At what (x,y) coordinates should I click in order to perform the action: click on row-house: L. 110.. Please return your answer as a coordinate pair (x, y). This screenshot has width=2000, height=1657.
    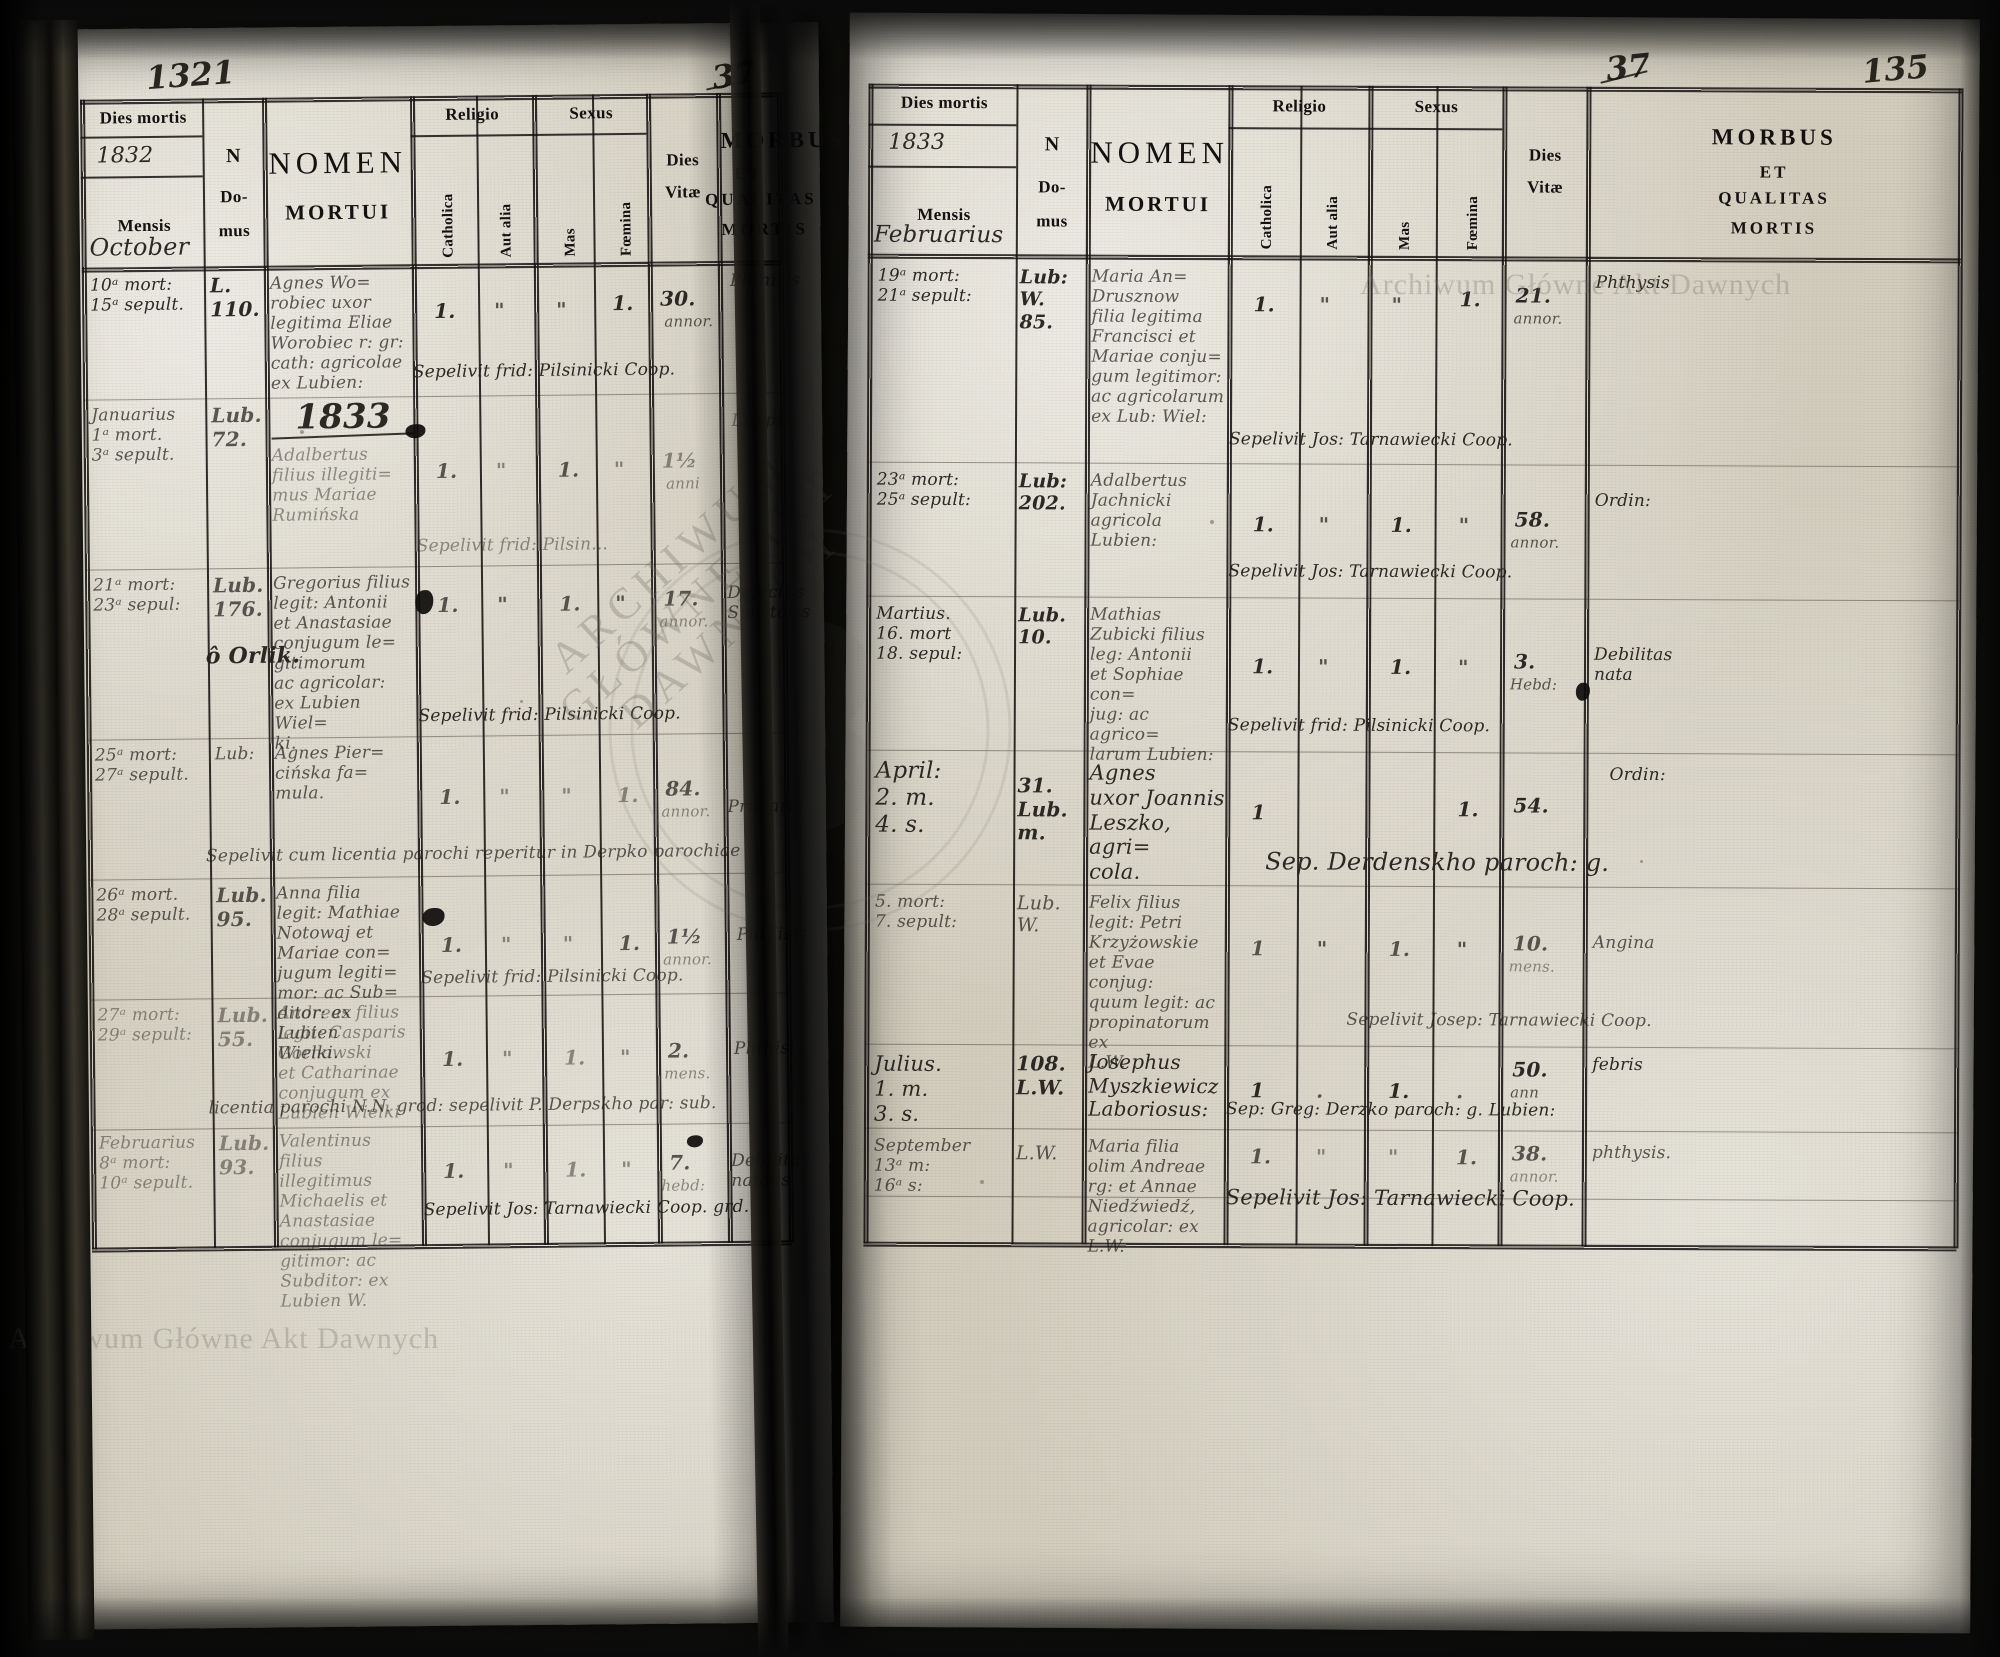
    Looking at the image, I should click on (234, 297).